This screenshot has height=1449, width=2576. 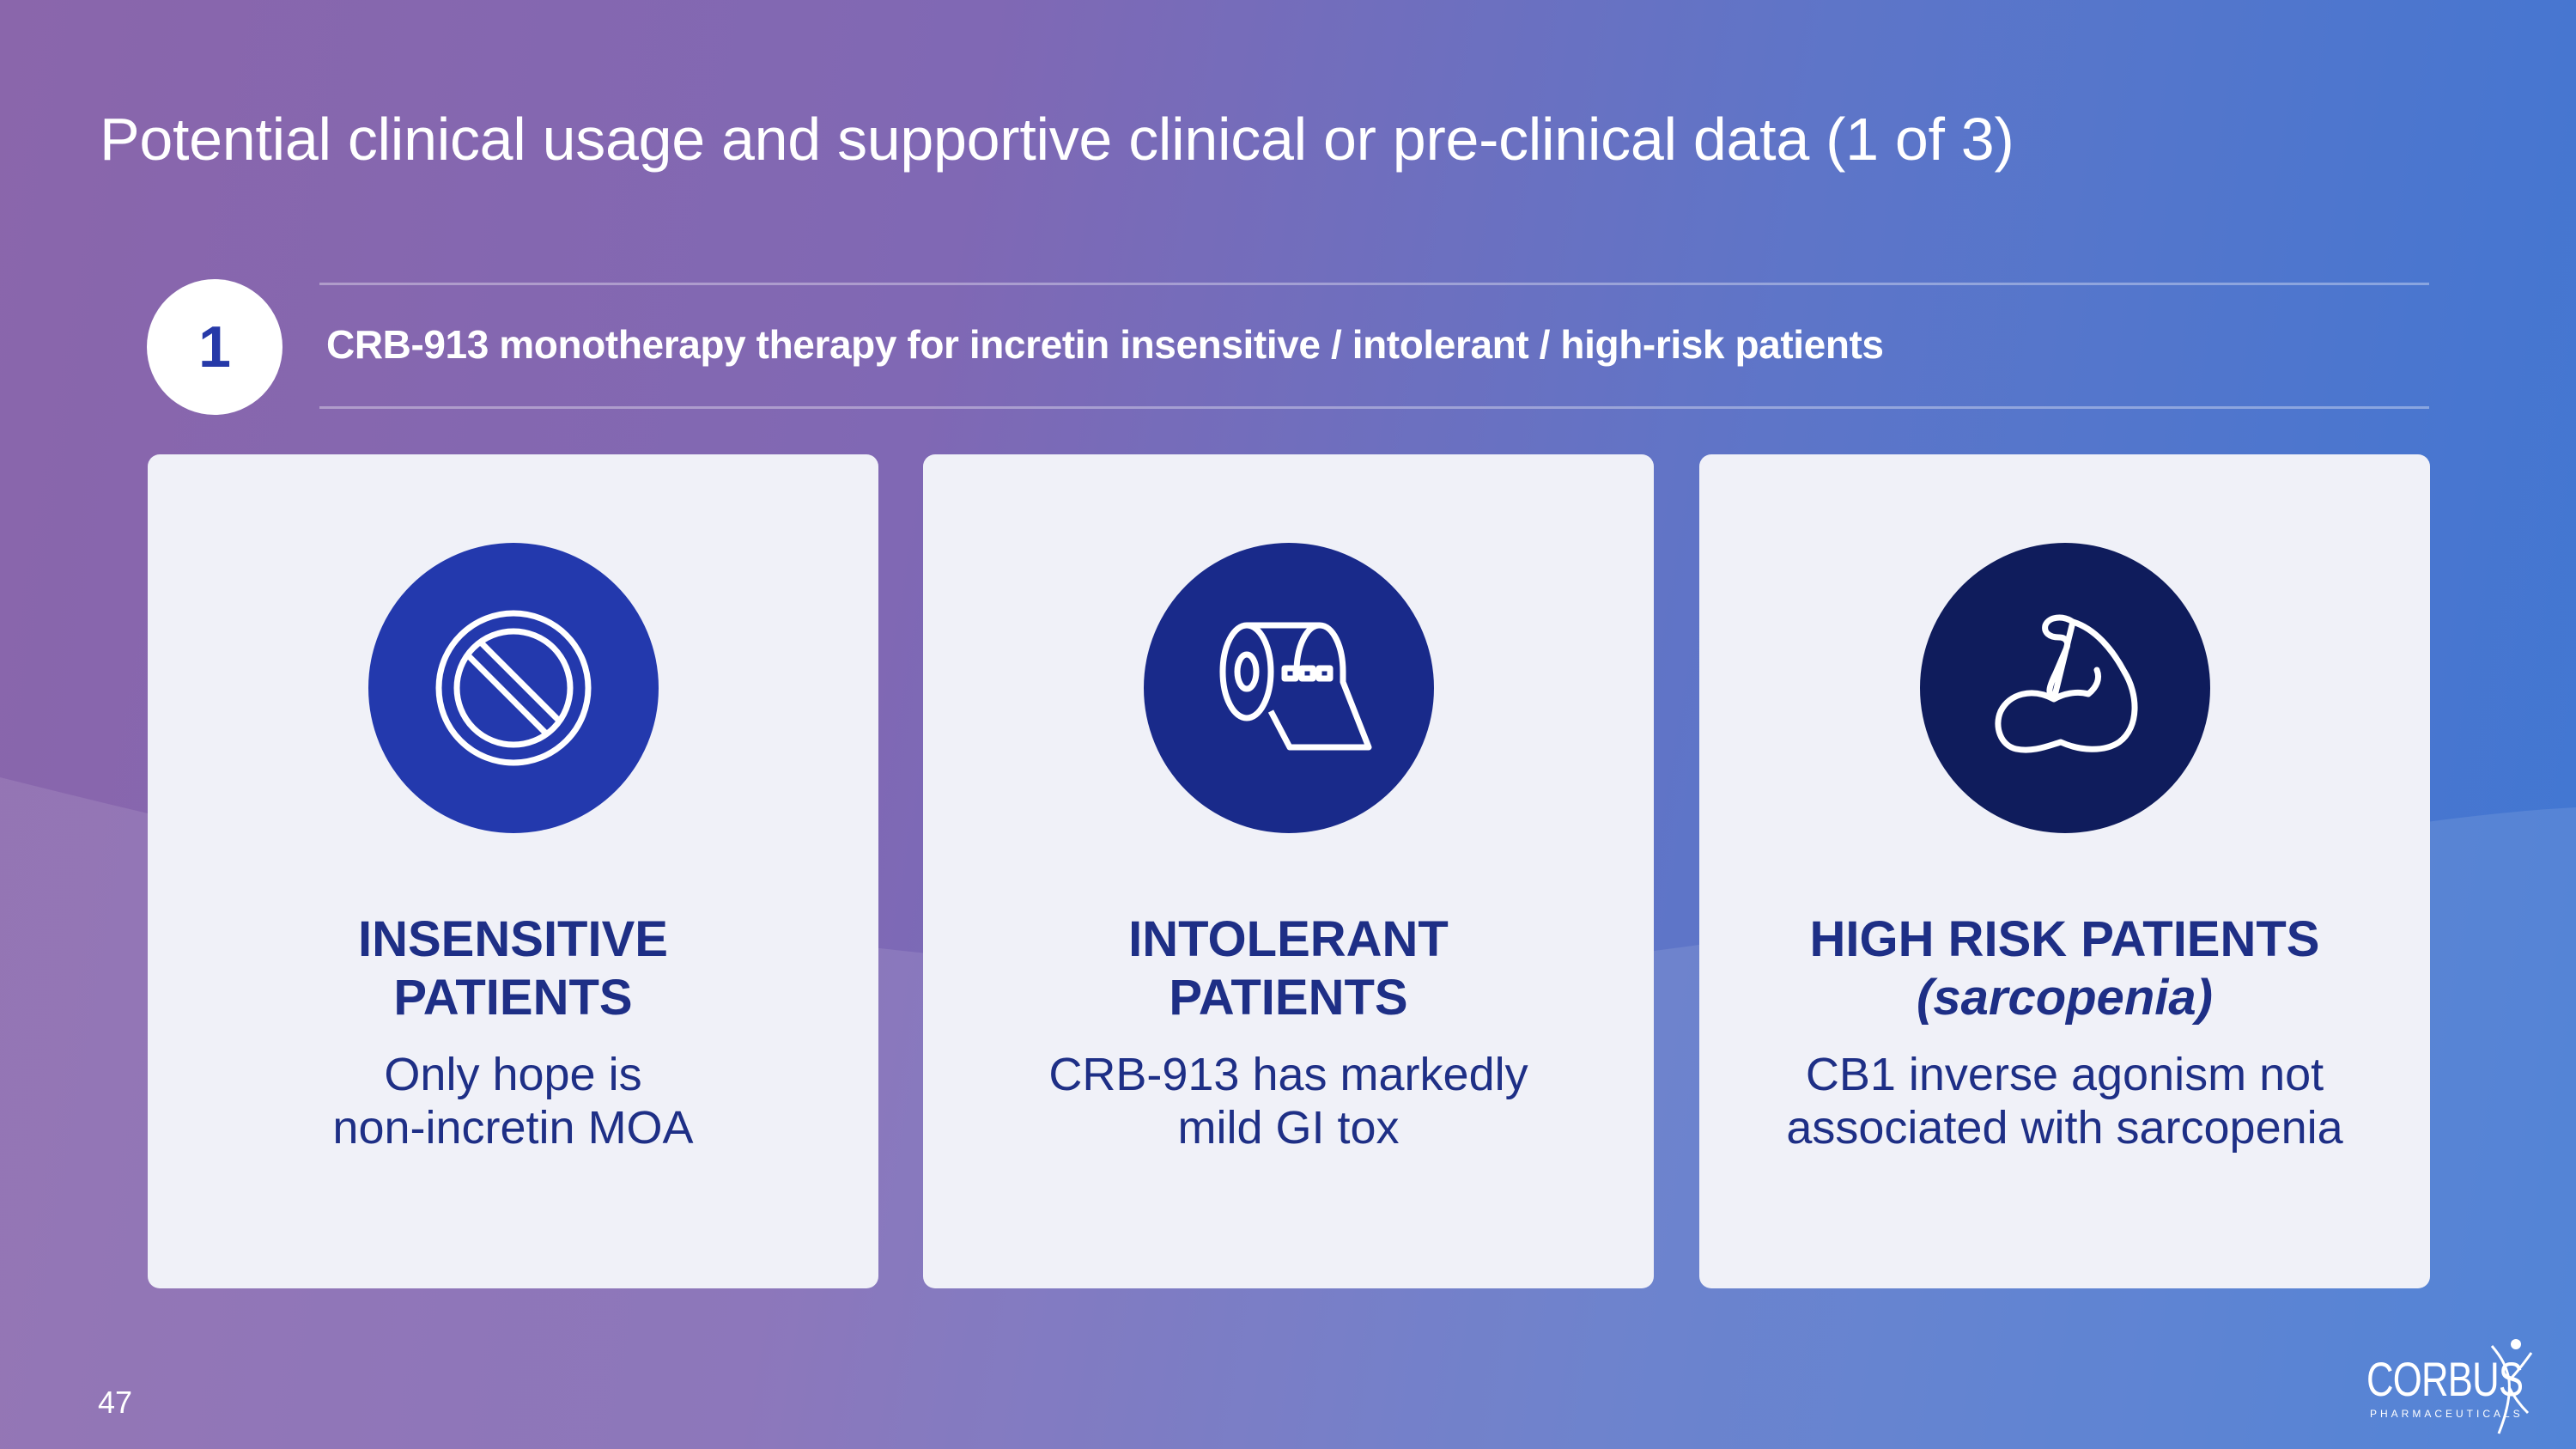 What do you see at coordinates (1374, 407) in the screenshot?
I see `bottom-divider` at bounding box center [1374, 407].